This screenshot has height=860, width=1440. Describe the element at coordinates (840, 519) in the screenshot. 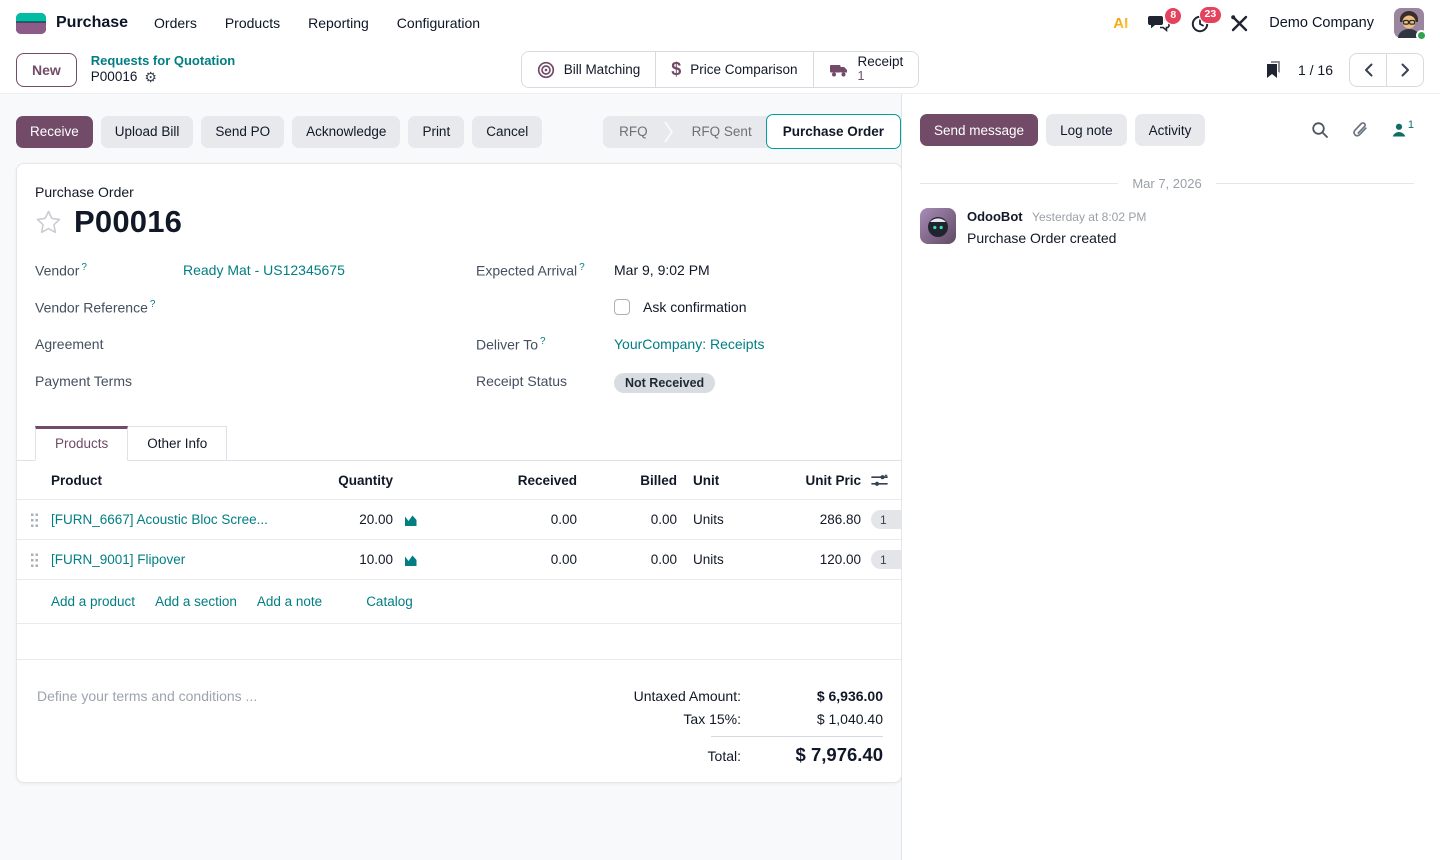

I see `unit-price-cell: 286.80` at that location.